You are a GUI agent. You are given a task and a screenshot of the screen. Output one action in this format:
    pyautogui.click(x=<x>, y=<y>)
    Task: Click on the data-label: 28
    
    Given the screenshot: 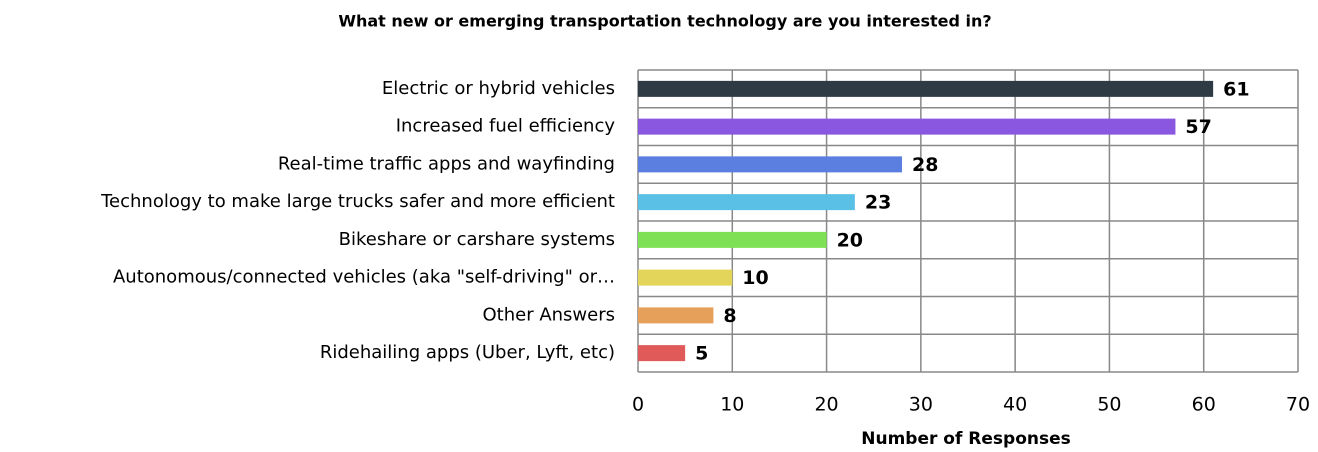 What is the action you would take?
    pyautogui.click(x=925, y=165)
    